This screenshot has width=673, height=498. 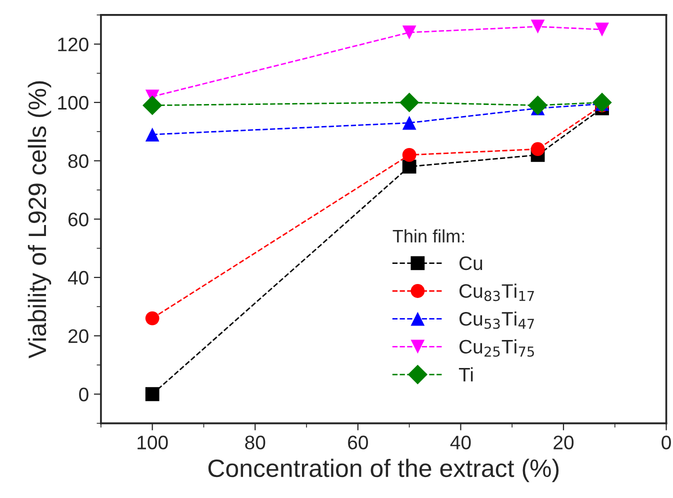 What do you see at coordinates (471, 263) in the screenshot?
I see `legend-label: Cu` at bounding box center [471, 263].